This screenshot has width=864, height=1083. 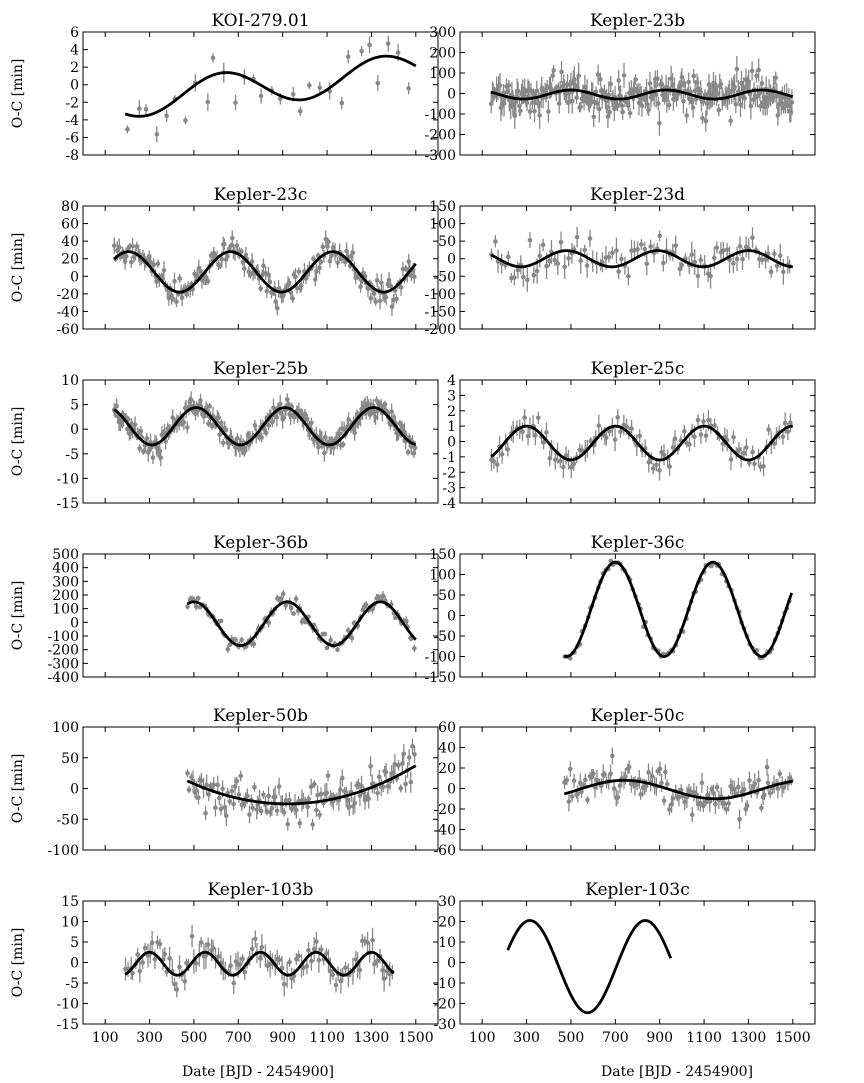 I want to click on kepler-36c-points, so click(x=677, y=609).